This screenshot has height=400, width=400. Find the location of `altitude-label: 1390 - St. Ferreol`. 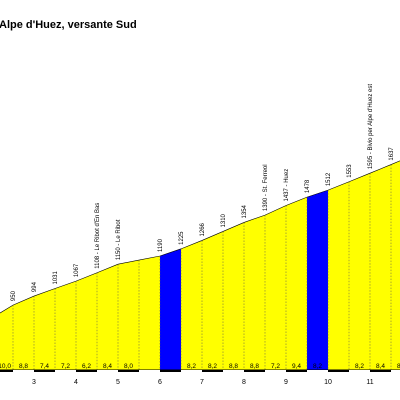

altitude-label: 1390 - St. Ferreol is located at coordinates (266, 187).